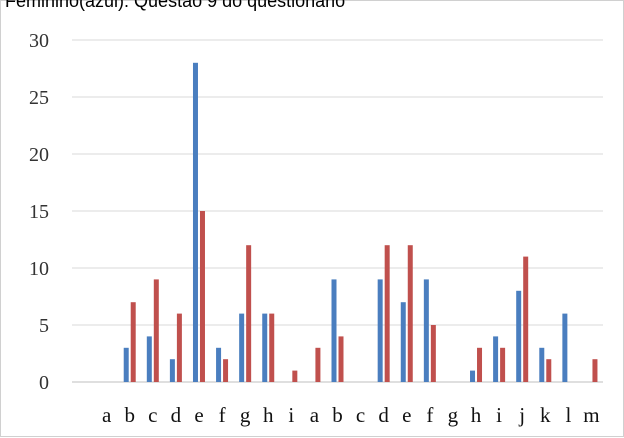  I want to click on y-tick-label: 30, so click(39, 41).